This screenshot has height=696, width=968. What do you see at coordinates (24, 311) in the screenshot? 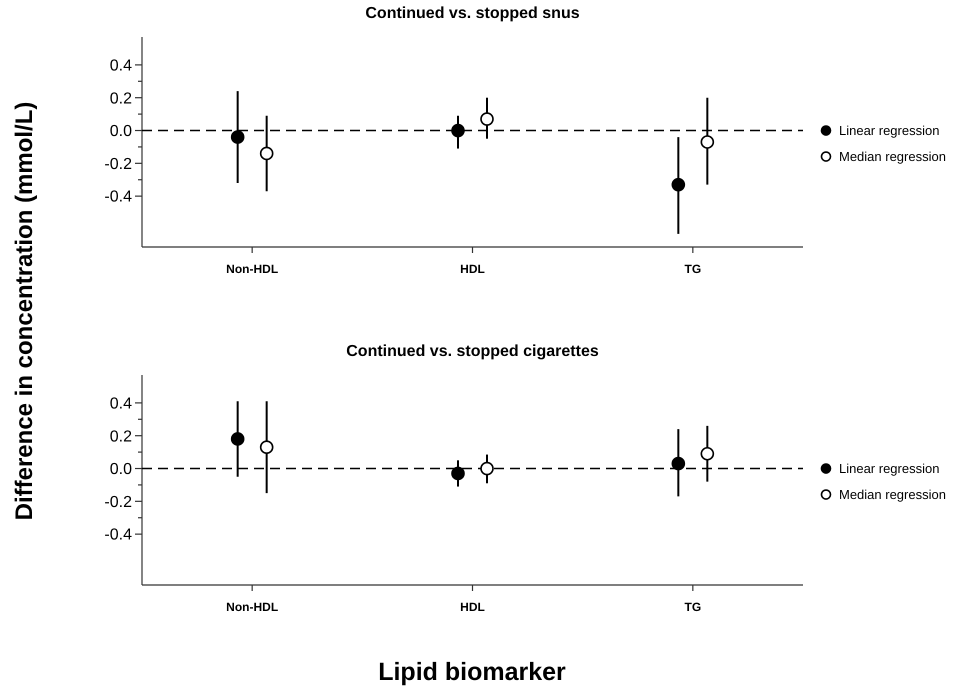
I see `y-axis-title: Difference in concentration (mmol/L)` at bounding box center [24, 311].